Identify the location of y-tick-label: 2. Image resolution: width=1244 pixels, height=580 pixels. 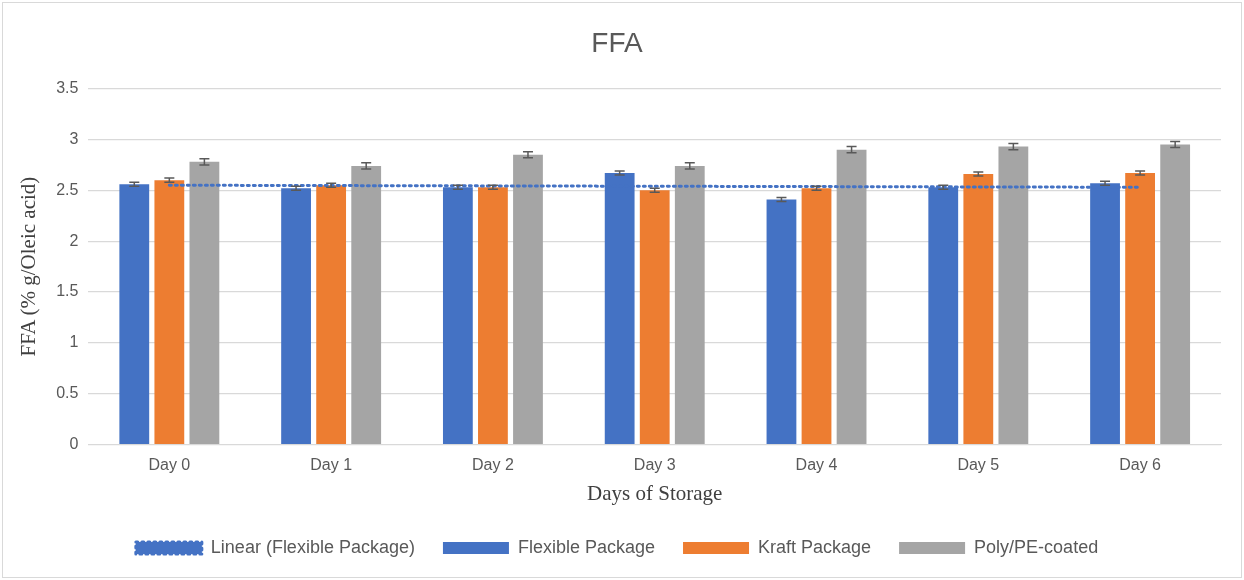
(74, 240).